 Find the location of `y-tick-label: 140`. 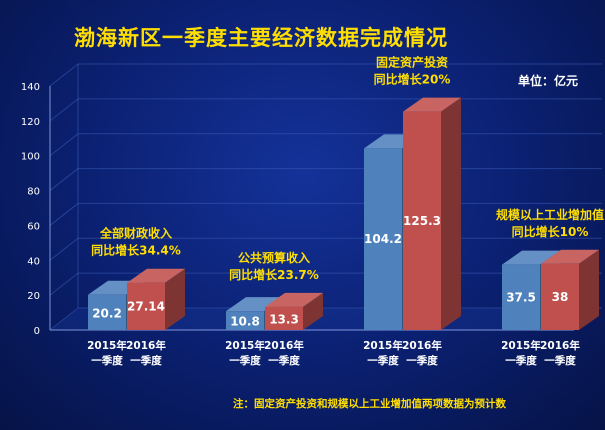

y-tick-label: 140 is located at coordinates (30, 87).